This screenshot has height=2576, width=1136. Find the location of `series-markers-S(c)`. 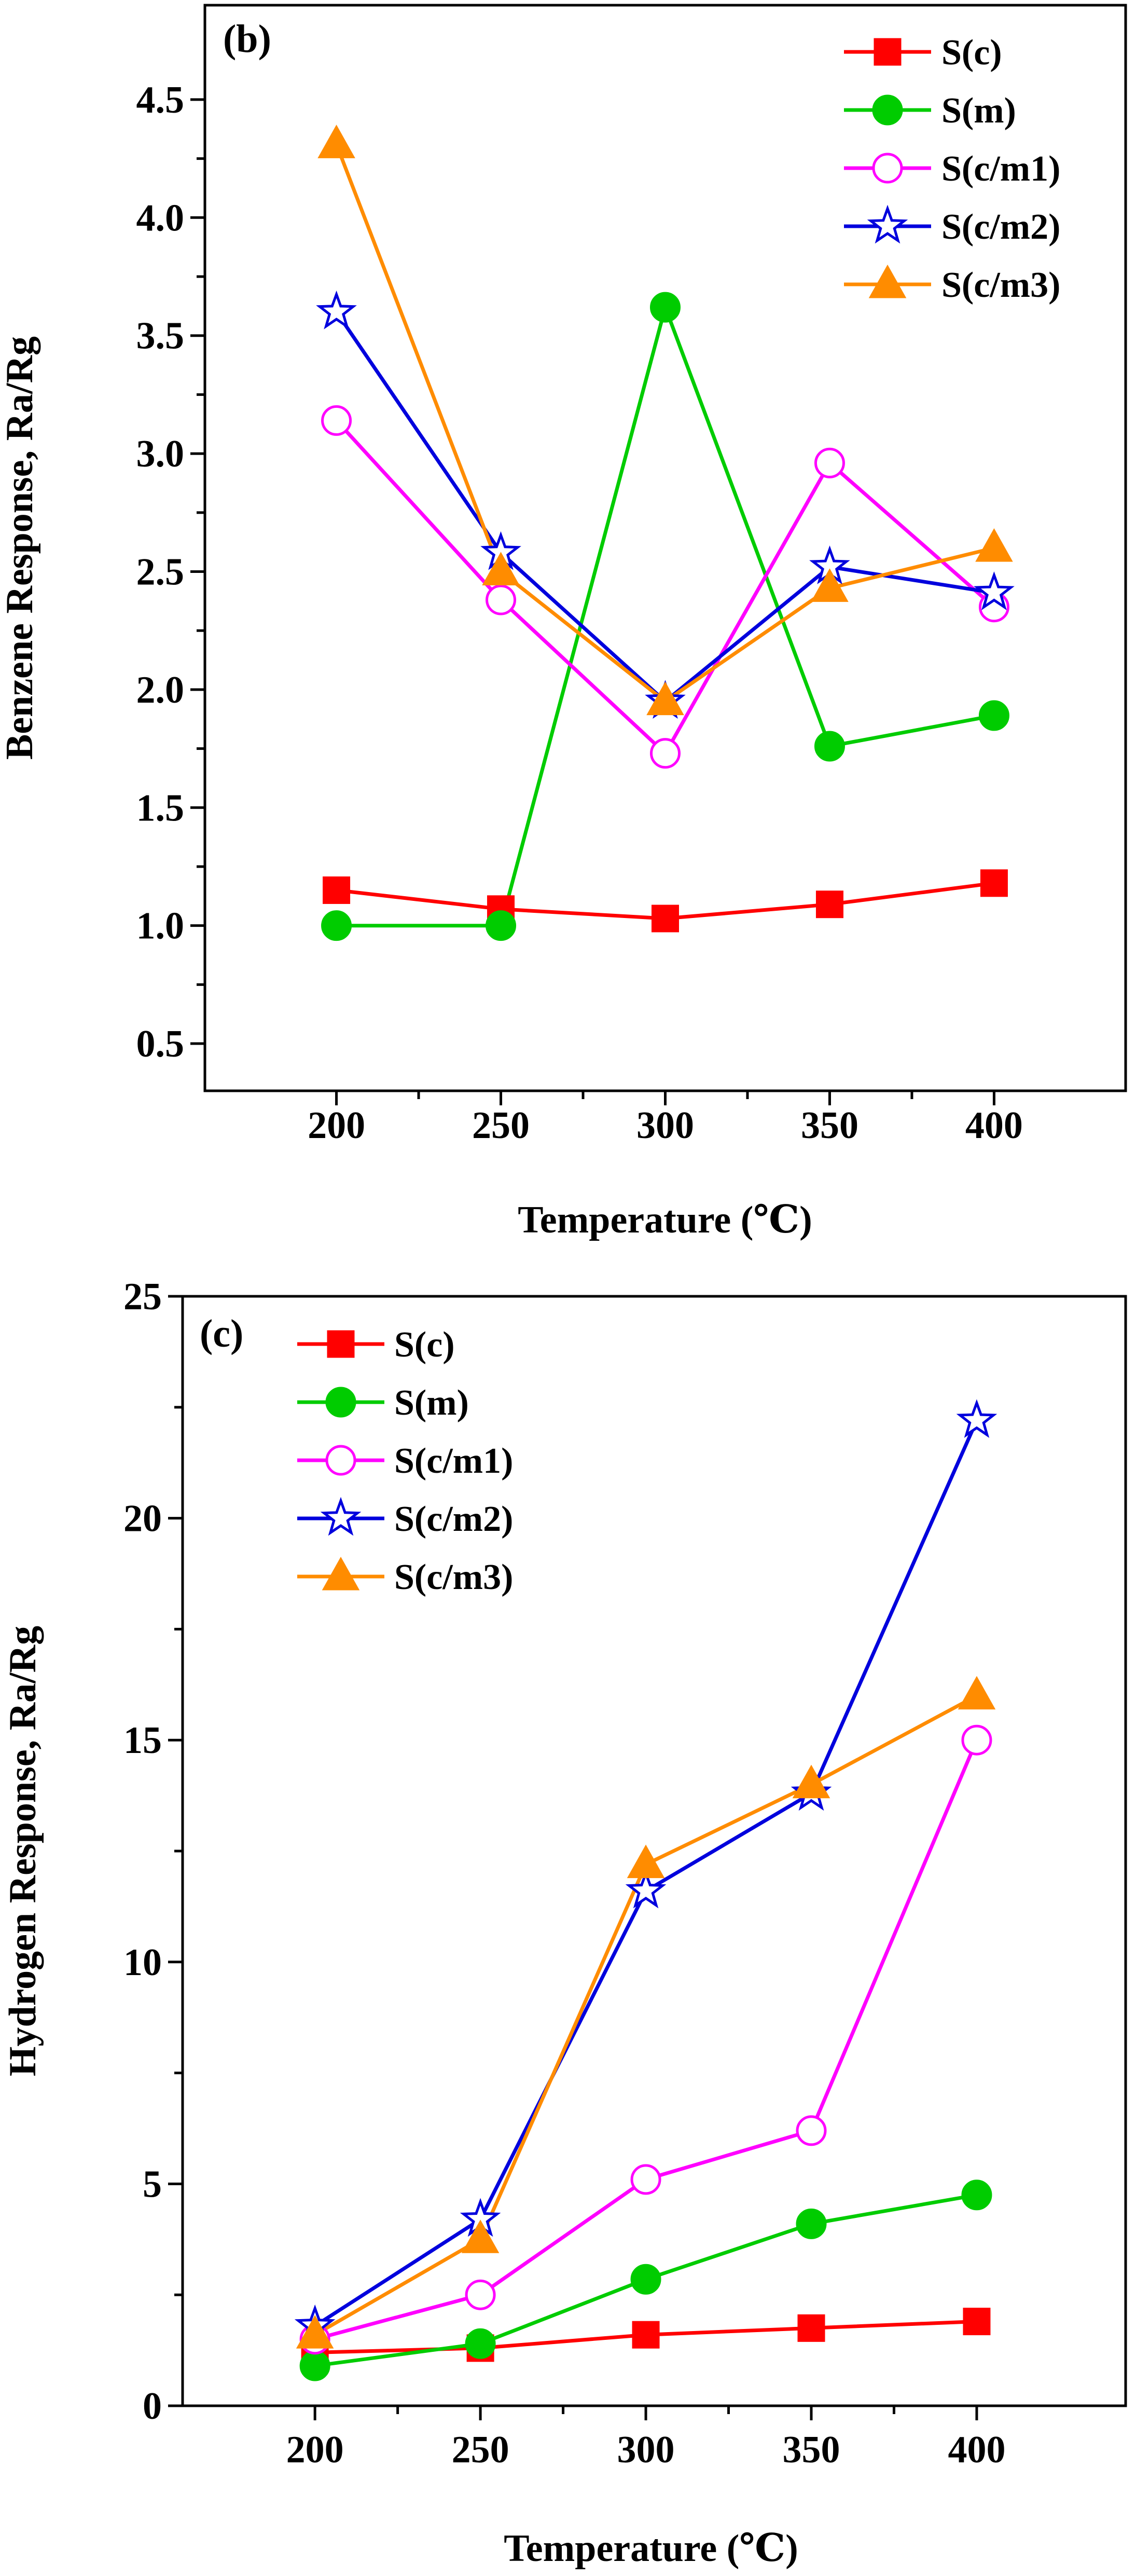

series-markers-S(c) is located at coordinates (646, 2337).